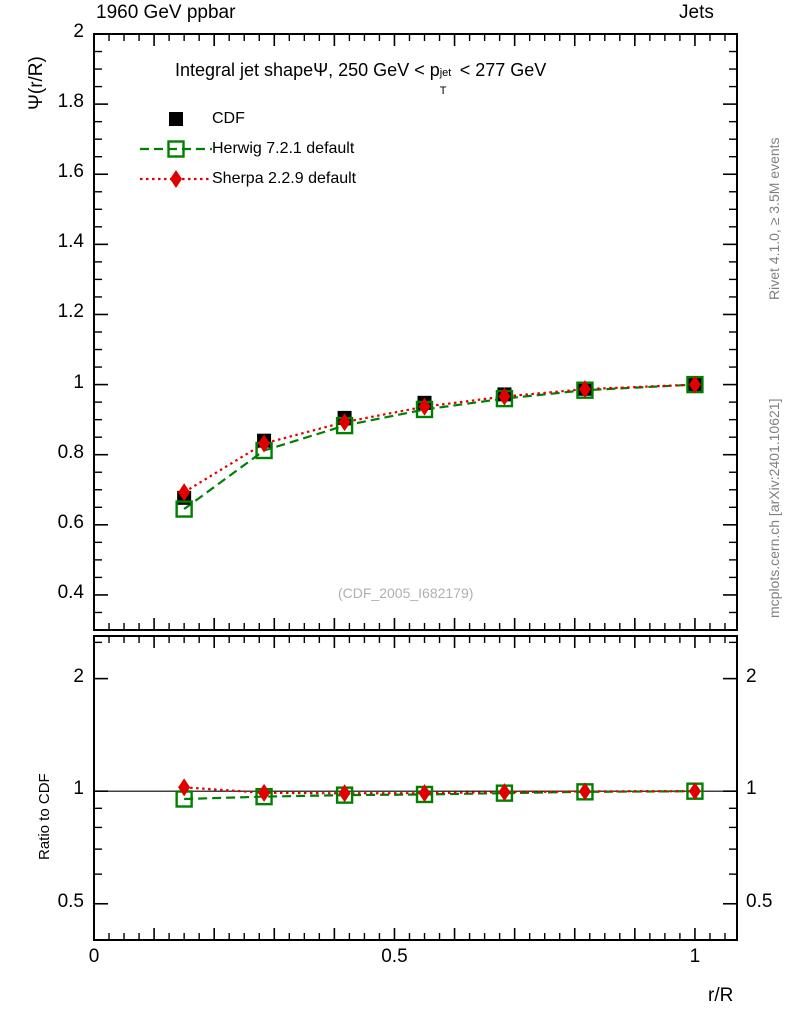  Describe the element at coordinates (445, 73) in the screenshot. I see `title-superscript: jet` at that location.